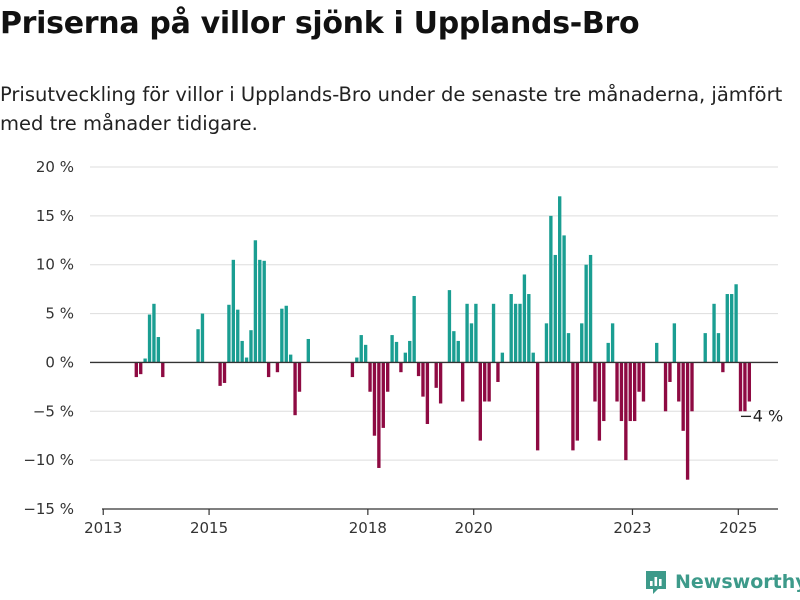 The height and width of the screenshot is (600, 800). Describe the element at coordinates (53, 411) in the screenshot. I see `y-tick-label: −5 %` at that location.